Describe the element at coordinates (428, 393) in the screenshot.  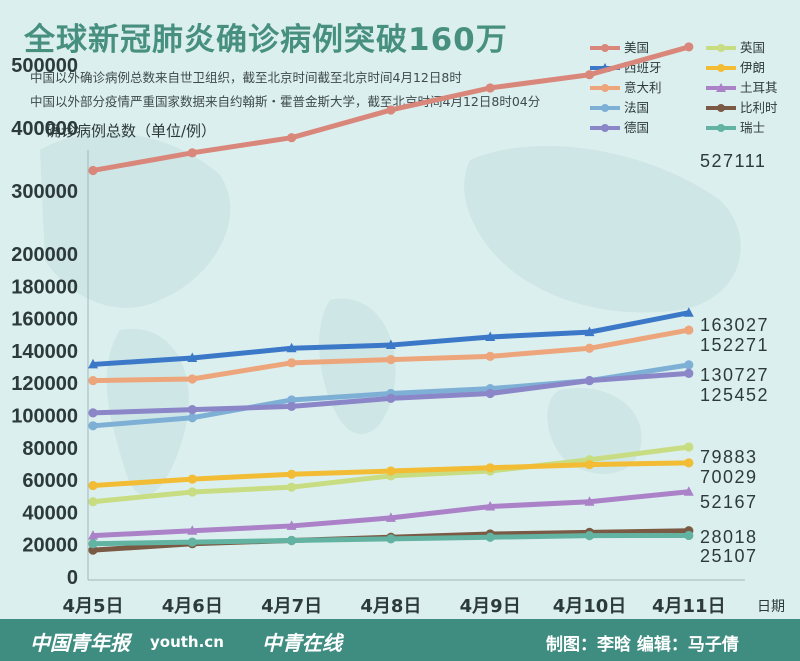
I see `series-德国: 125452` at that location.